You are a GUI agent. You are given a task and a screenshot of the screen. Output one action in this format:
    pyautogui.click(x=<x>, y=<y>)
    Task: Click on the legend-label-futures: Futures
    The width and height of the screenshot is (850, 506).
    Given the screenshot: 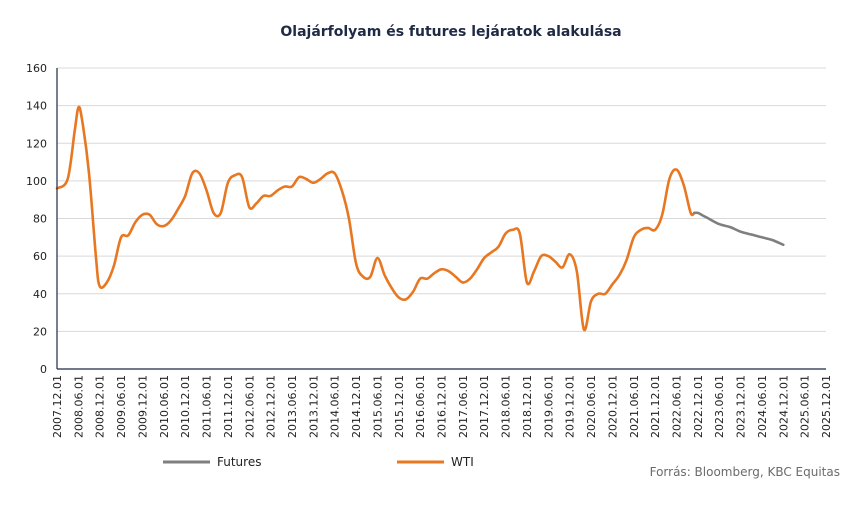 What is the action you would take?
    pyautogui.click(x=239, y=462)
    